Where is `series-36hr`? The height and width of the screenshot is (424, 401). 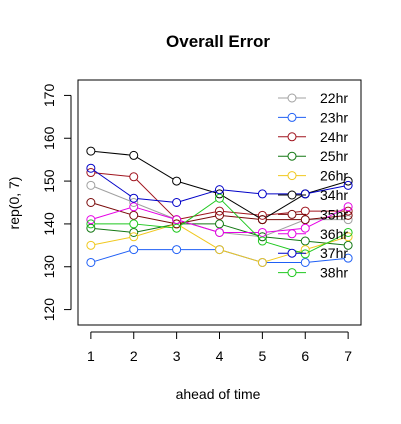 series-36hr is located at coordinates (219, 219).